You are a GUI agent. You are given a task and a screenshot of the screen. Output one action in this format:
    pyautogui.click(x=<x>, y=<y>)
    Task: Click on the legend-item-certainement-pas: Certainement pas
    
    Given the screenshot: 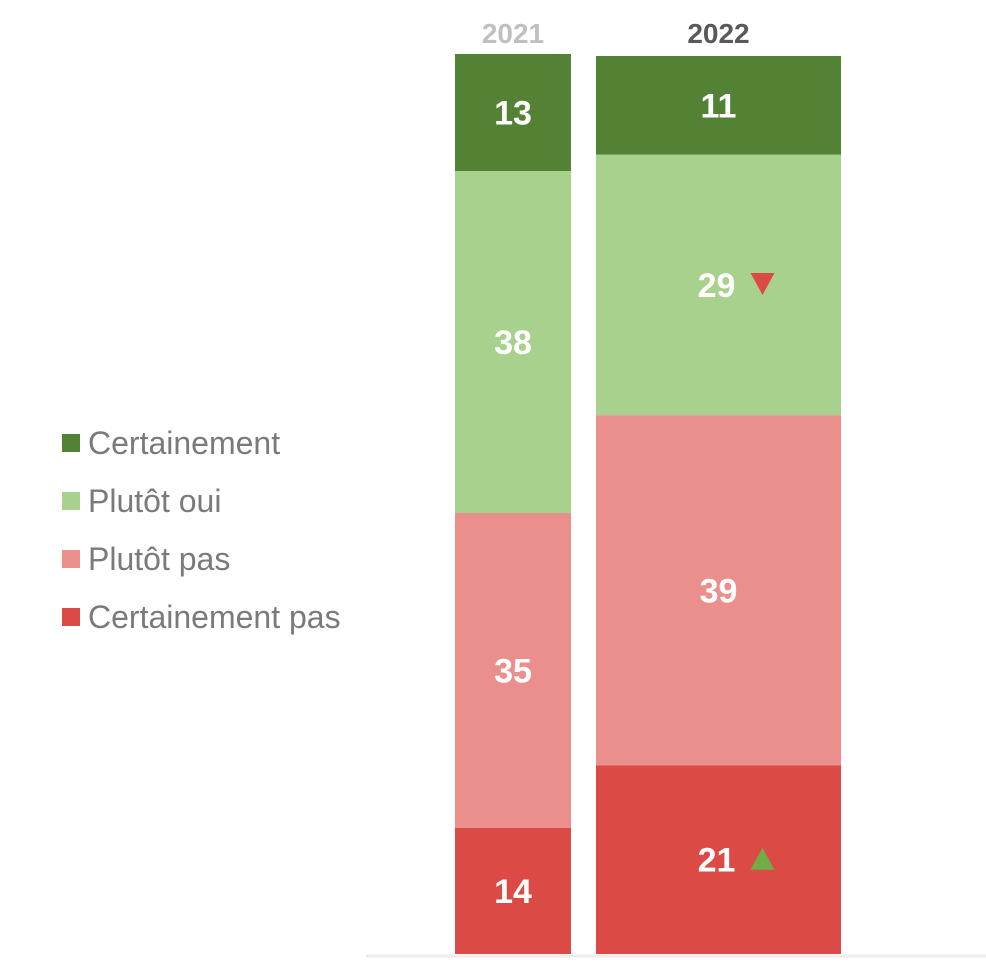 What is the action you would take?
    pyautogui.click(x=201, y=617)
    